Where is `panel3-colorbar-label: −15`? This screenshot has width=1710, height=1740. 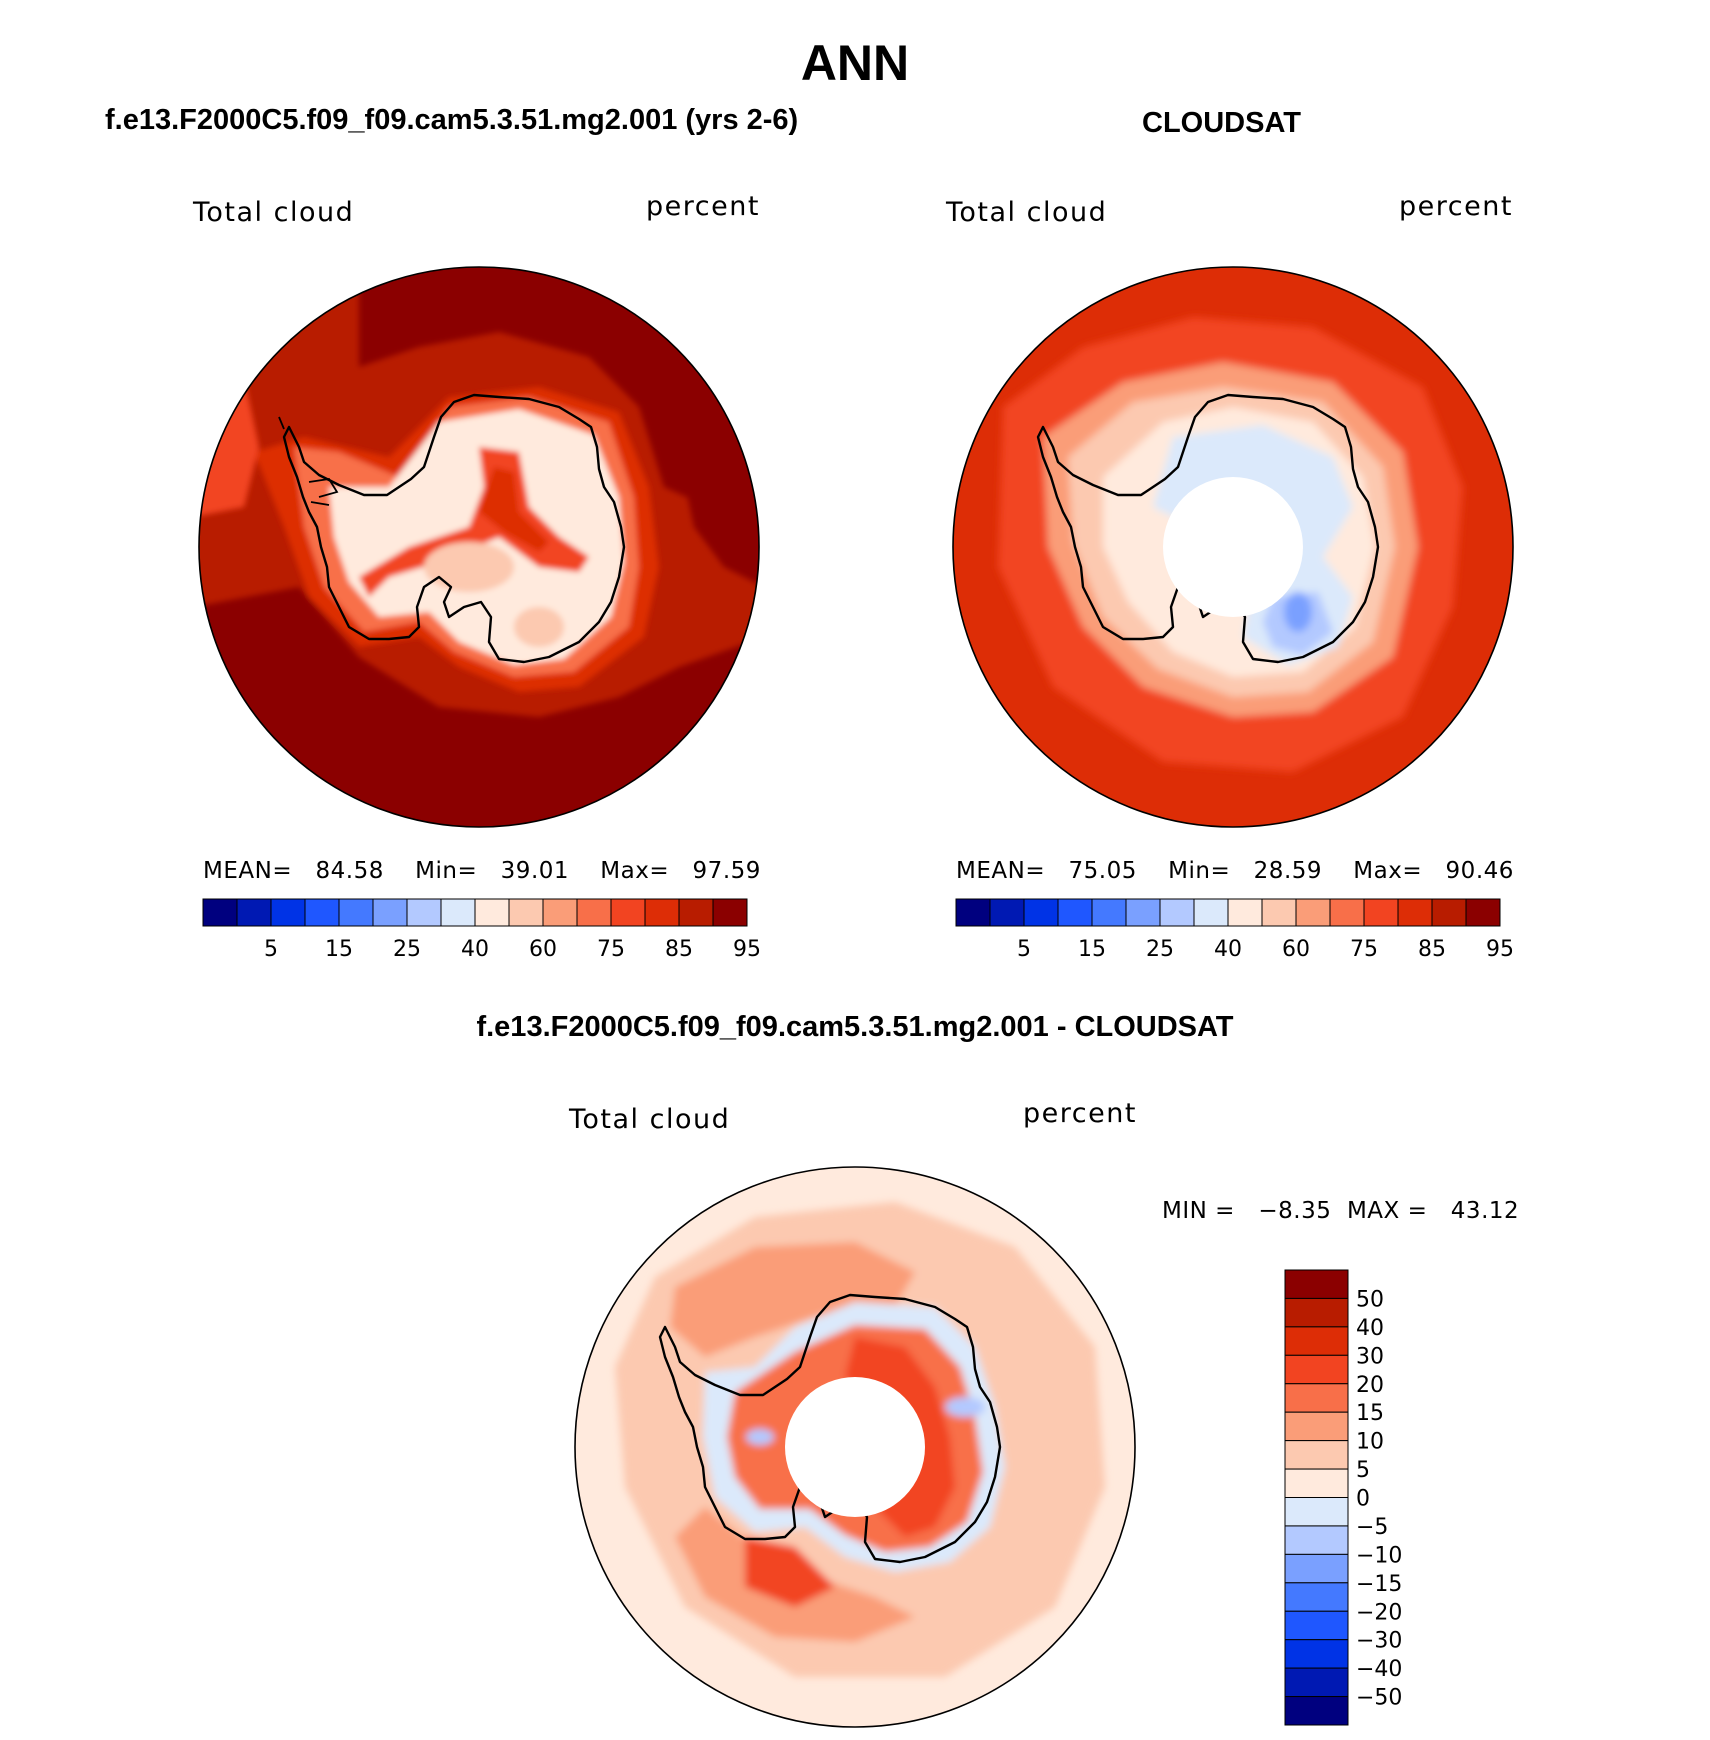 panel3-colorbar-label: −15 is located at coordinates (1379, 1584).